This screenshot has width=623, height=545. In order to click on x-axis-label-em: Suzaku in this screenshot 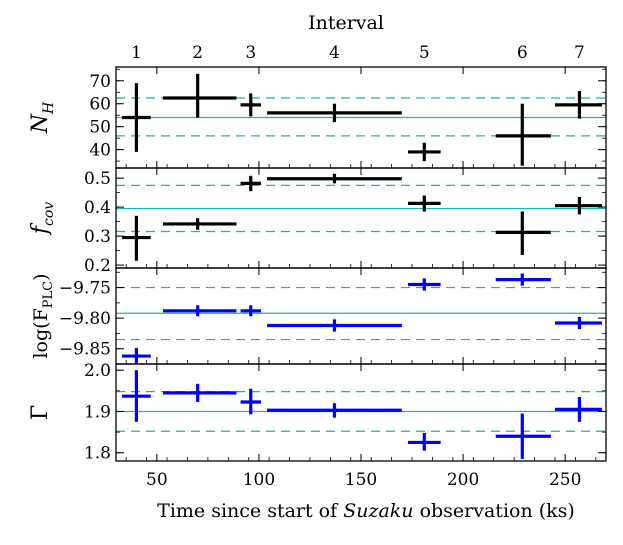, I will do `click(378, 511)`.